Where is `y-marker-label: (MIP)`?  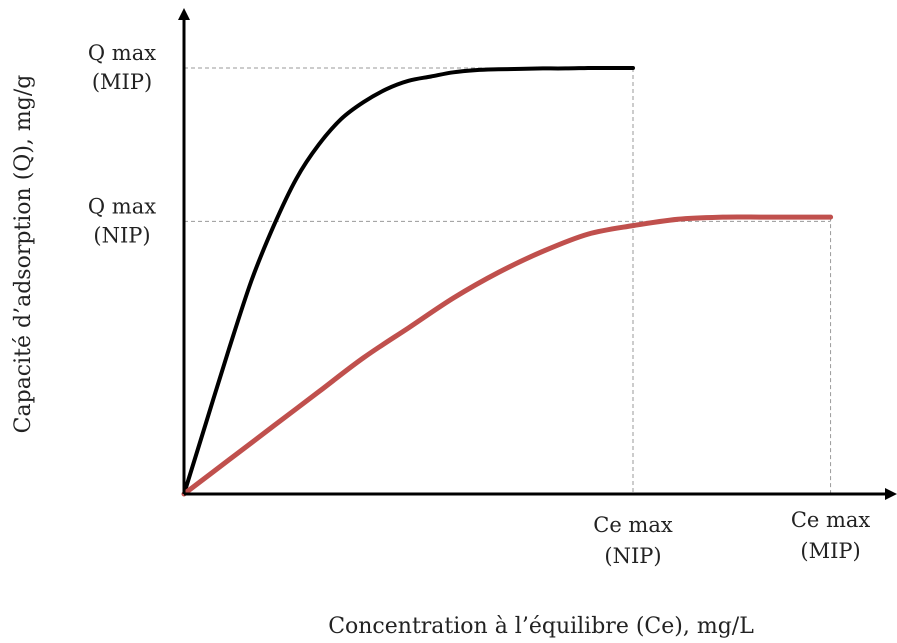
y-marker-label: (MIP) is located at coordinates (122, 82).